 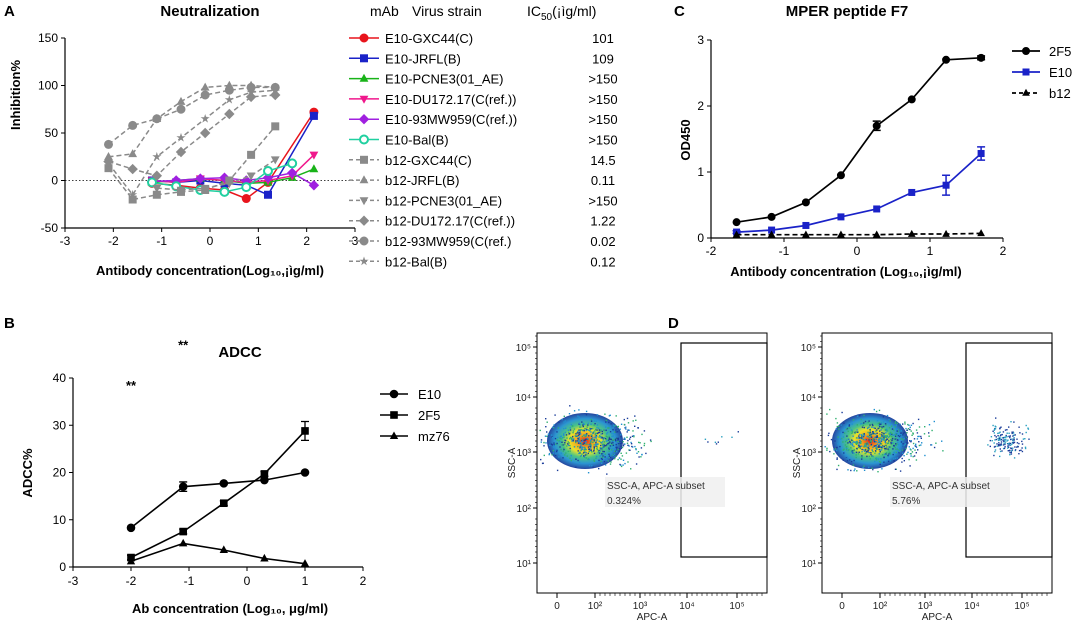 What do you see at coordinates (65, 241) in the screenshot?
I see `panel-a-xtick: -3` at bounding box center [65, 241].